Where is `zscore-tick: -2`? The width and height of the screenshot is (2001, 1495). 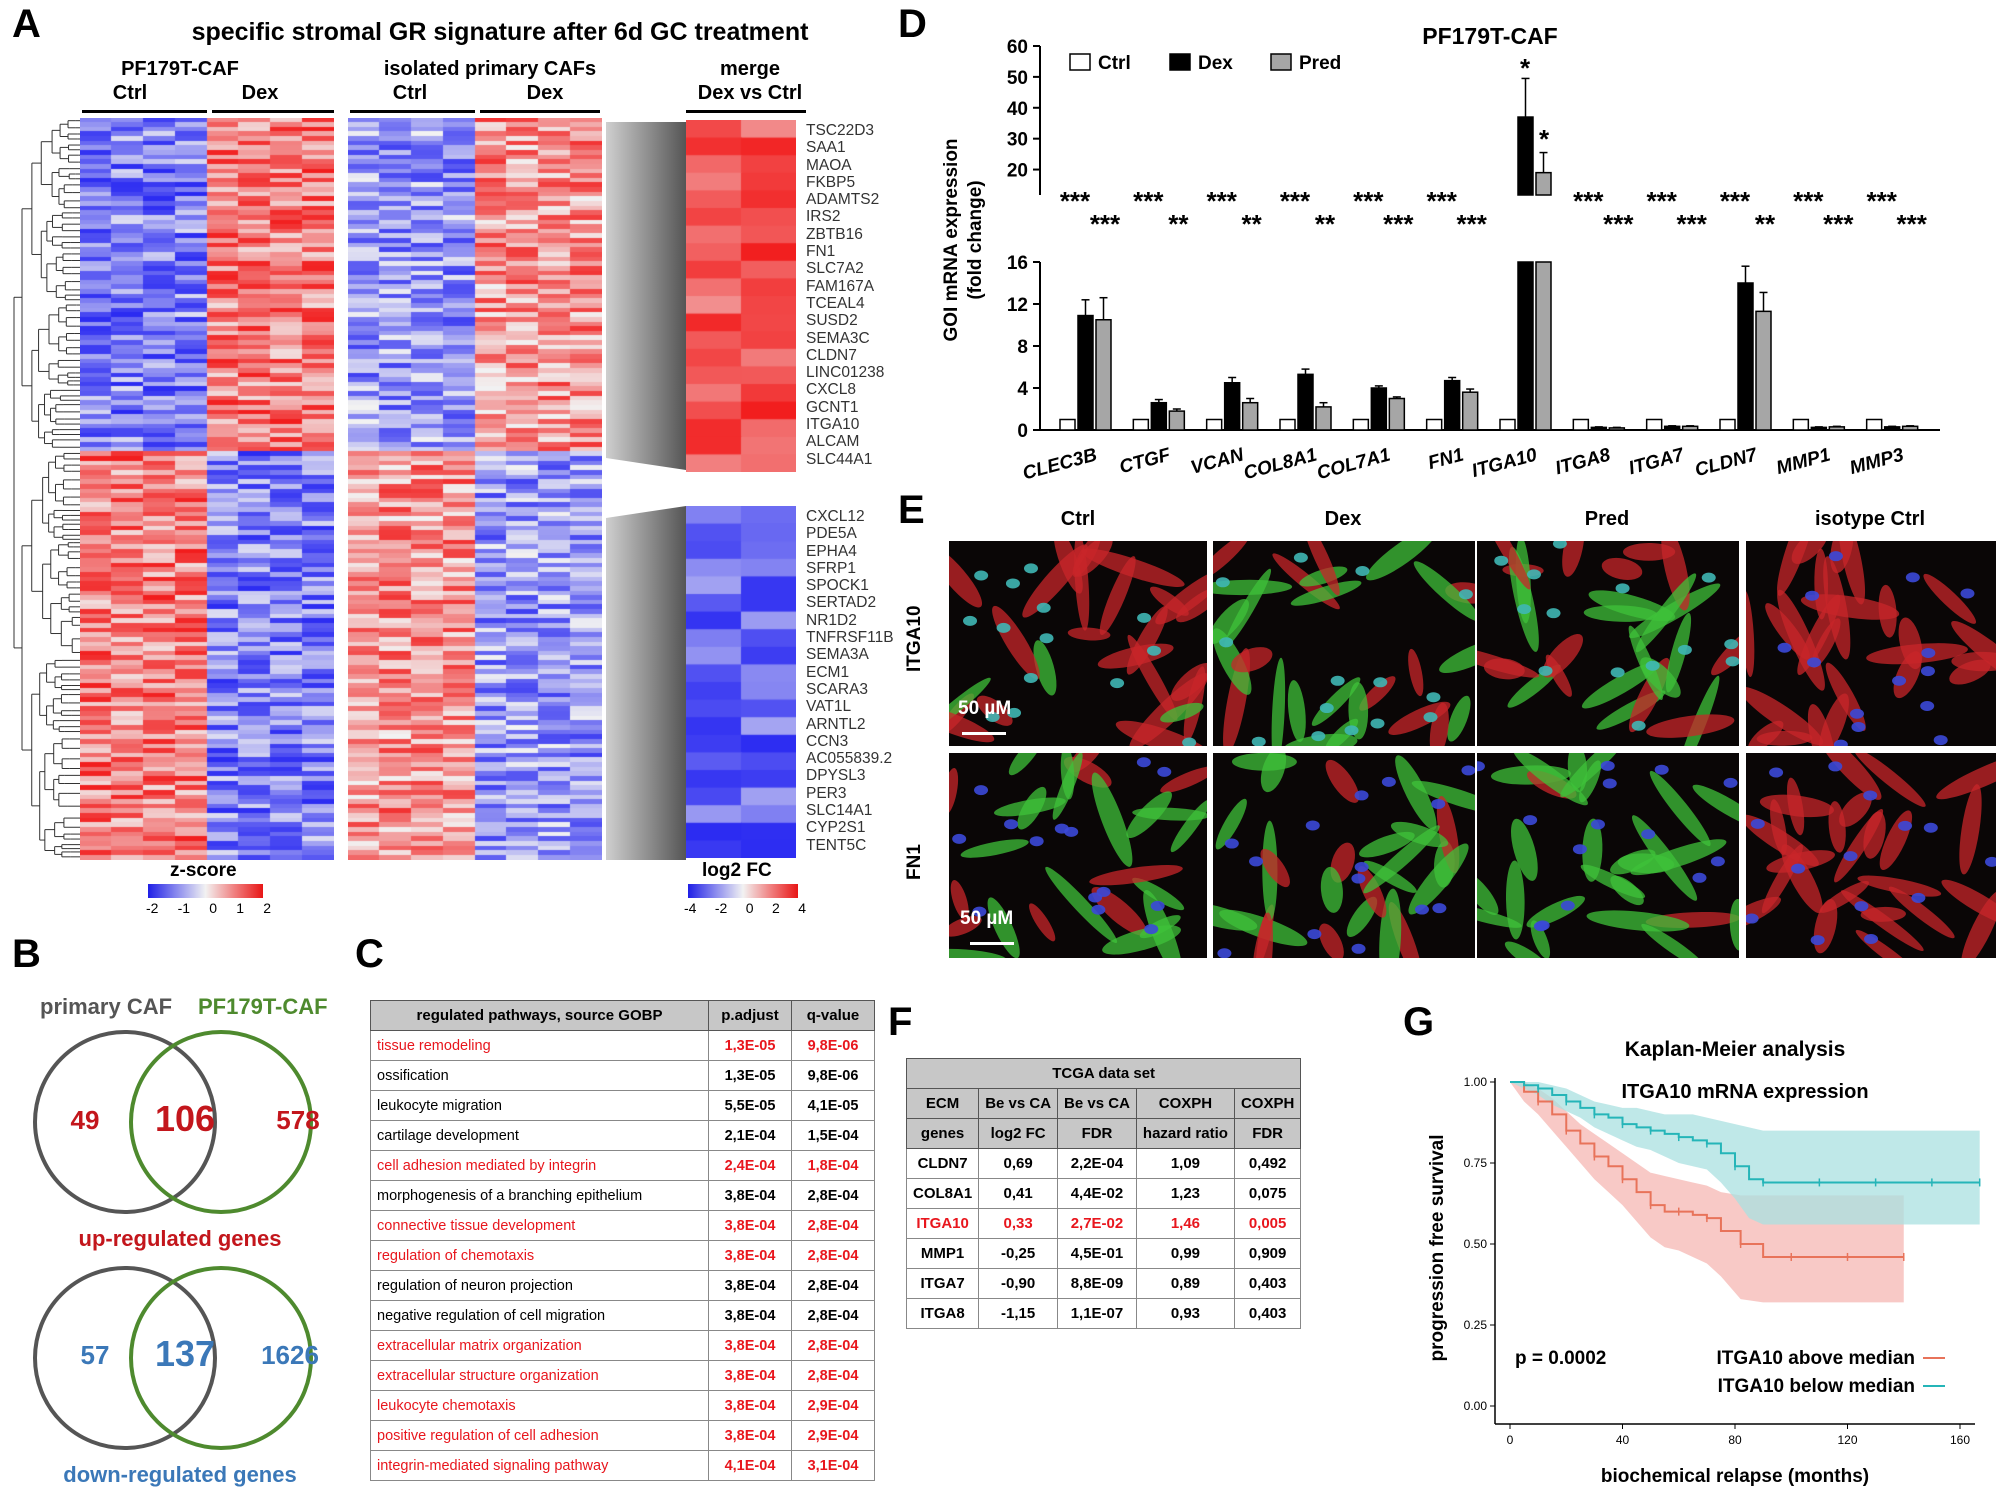 zscore-tick: -2 is located at coordinates (152, 908).